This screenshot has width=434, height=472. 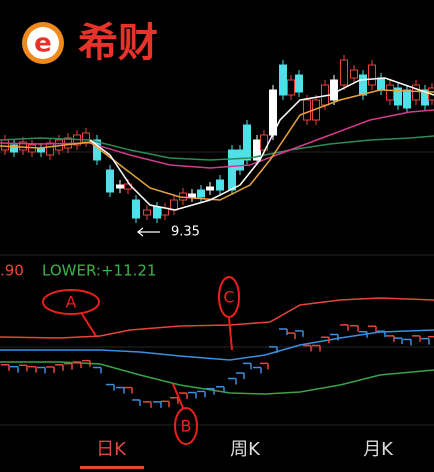 I want to click on annotation-label: B, so click(x=186, y=426).